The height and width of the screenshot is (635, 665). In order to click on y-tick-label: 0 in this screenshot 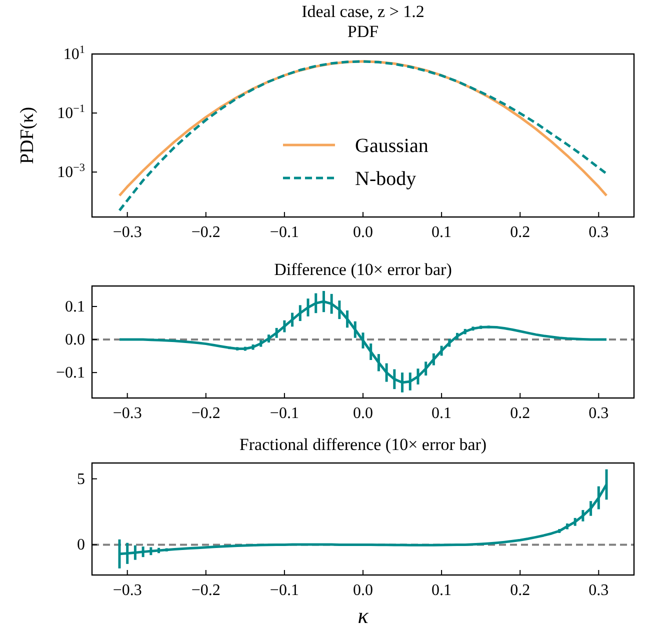, I will do `click(81, 545)`.